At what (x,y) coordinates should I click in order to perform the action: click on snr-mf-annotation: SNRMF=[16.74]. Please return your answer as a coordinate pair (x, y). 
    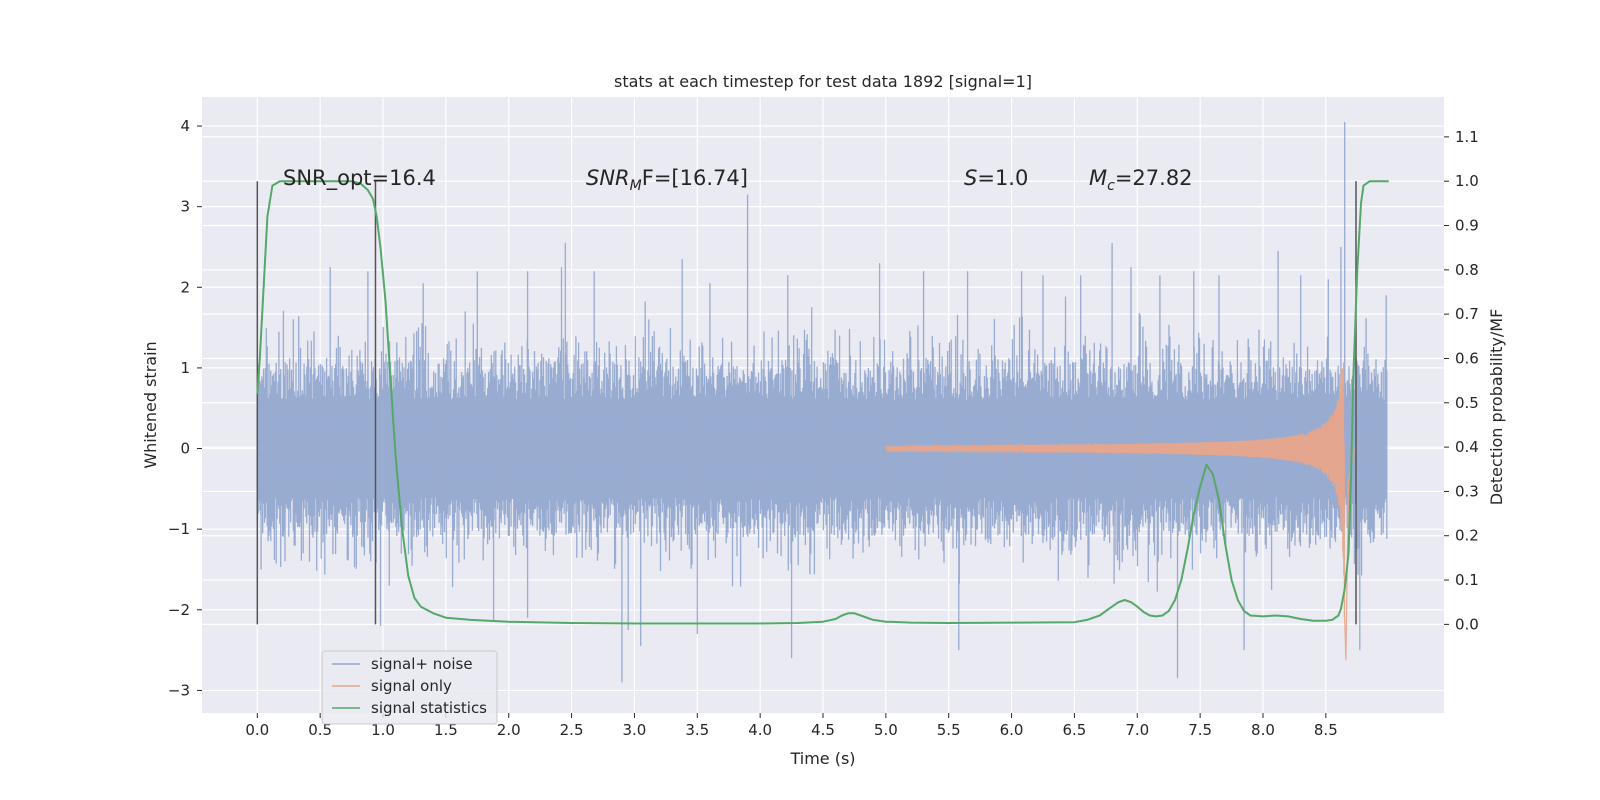
    Looking at the image, I should click on (667, 180).